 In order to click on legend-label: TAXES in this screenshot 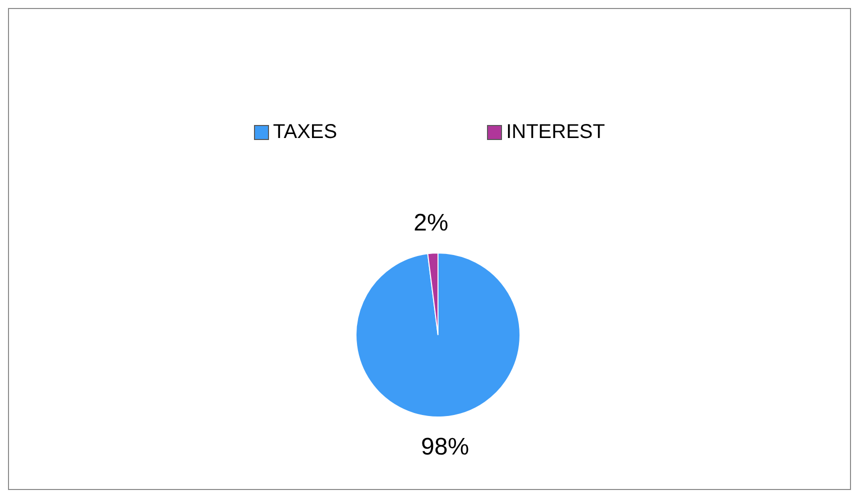, I will do `click(305, 132)`.